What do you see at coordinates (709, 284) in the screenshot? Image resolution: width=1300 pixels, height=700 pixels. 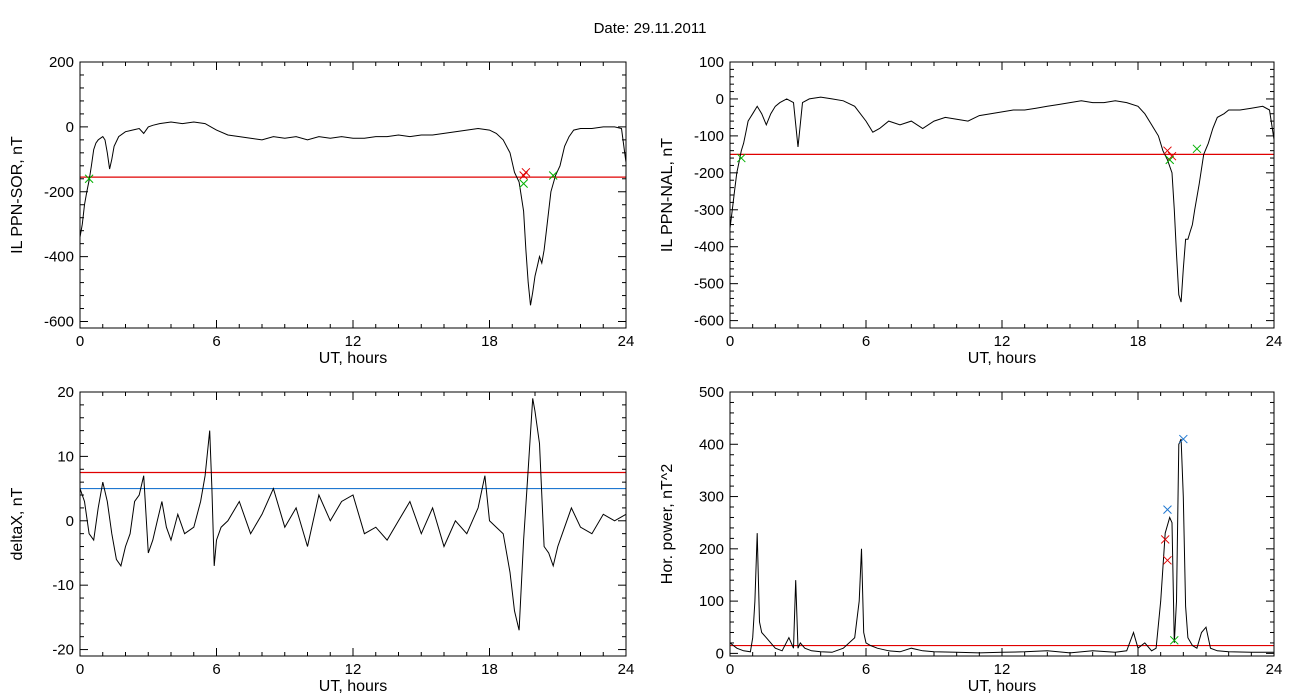 I see `y-tick-label: -500` at bounding box center [709, 284].